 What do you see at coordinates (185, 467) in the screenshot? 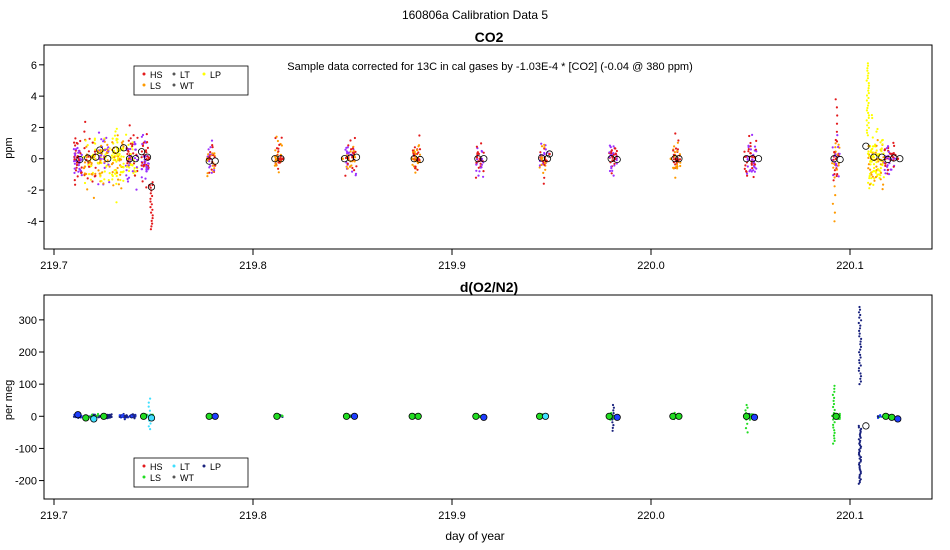
I see `legend-label: LT` at bounding box center [185, 467].